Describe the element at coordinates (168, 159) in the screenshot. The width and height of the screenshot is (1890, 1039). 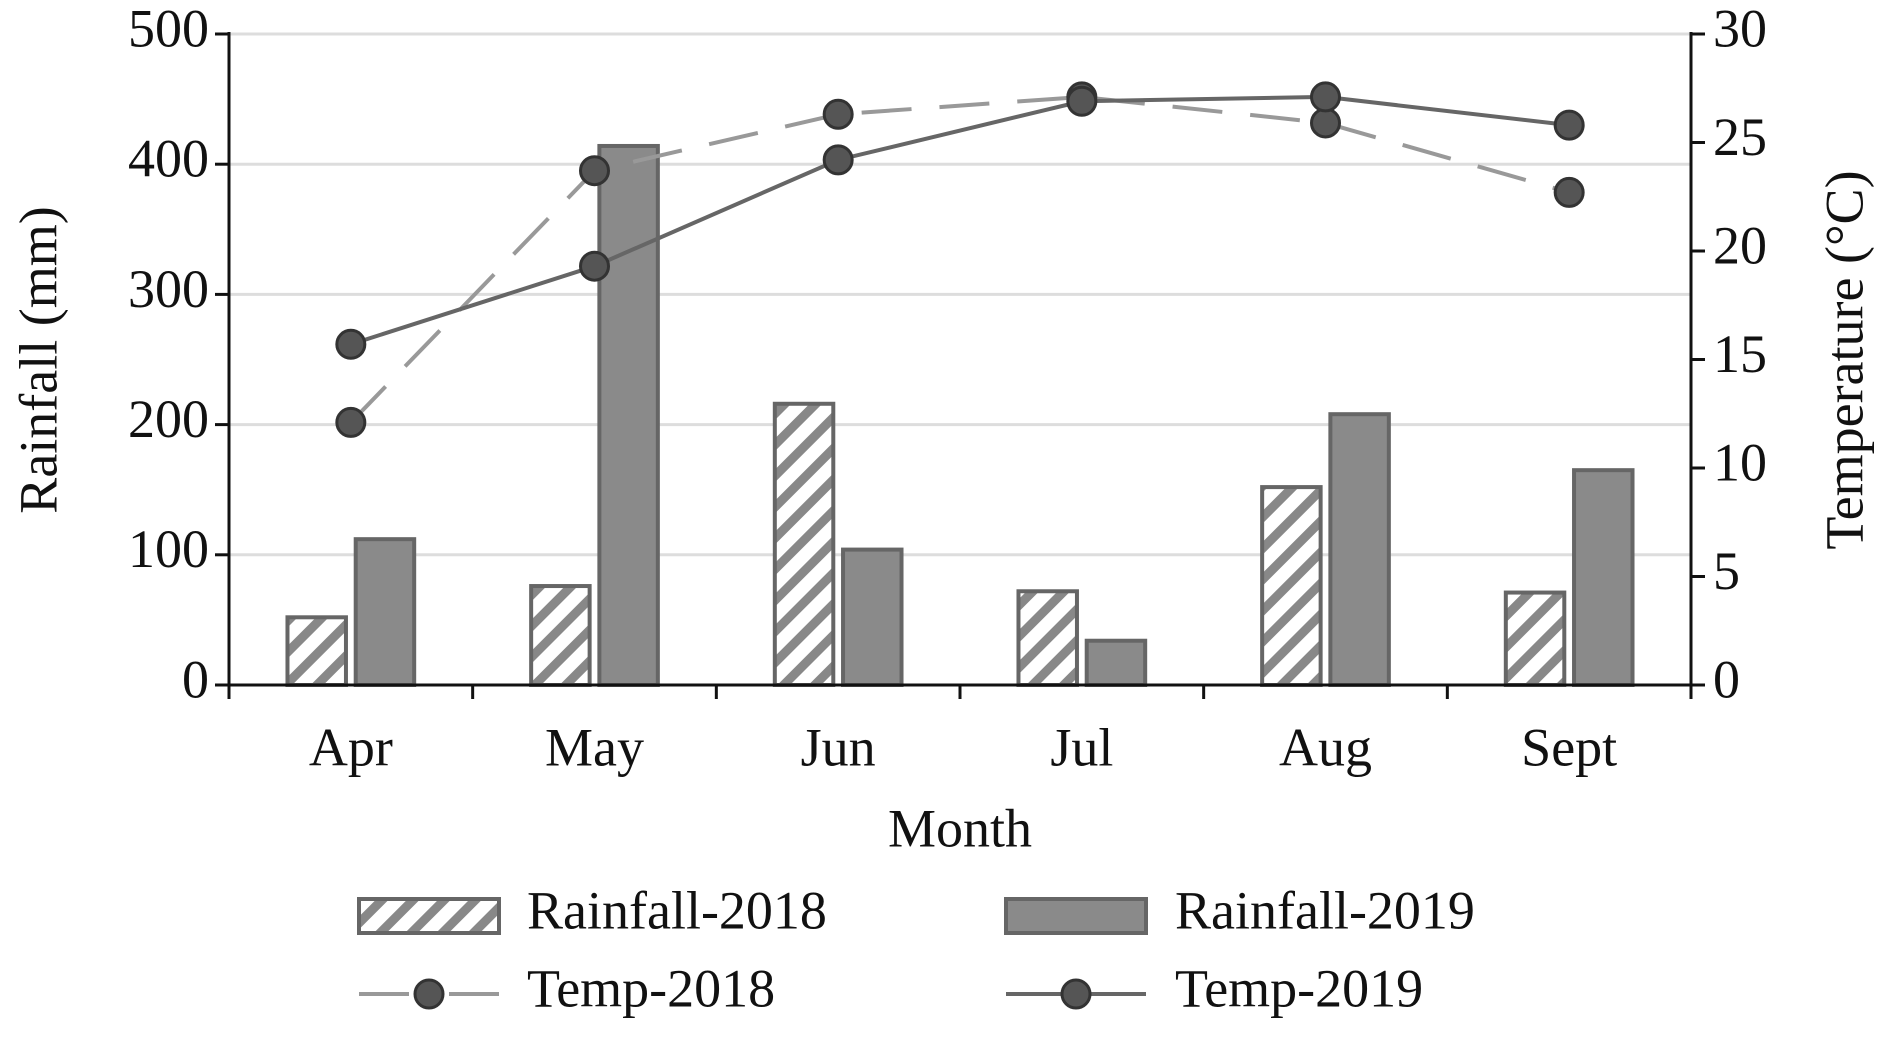
I see `y-tick-label: 400` at that location.